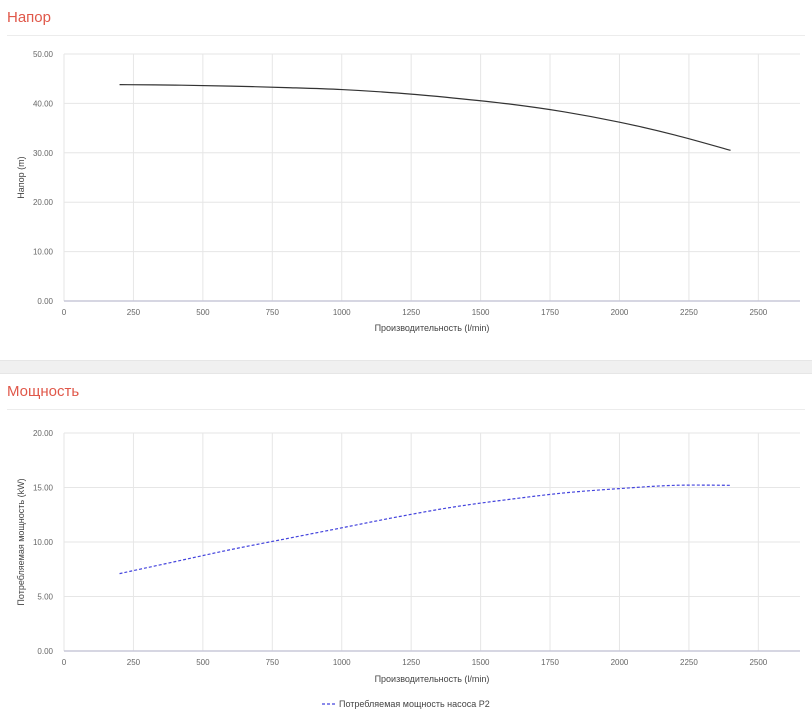 This screenshot has width=812, height=726. I want to click on panel-separator, so click(406, 367).